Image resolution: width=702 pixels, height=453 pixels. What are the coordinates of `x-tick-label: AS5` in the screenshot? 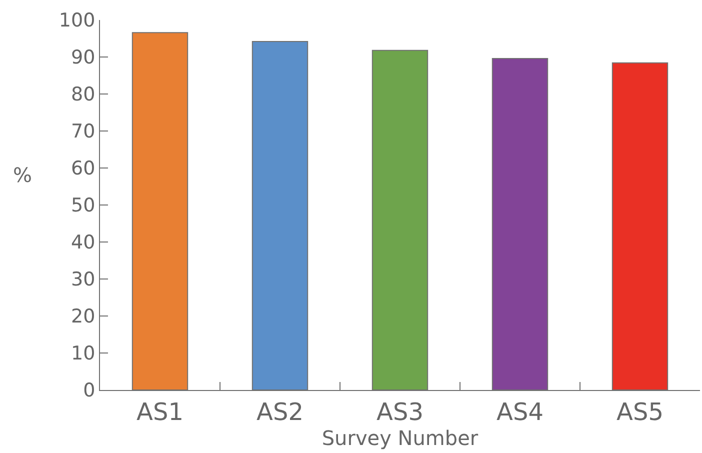 It's located at (640, 412).